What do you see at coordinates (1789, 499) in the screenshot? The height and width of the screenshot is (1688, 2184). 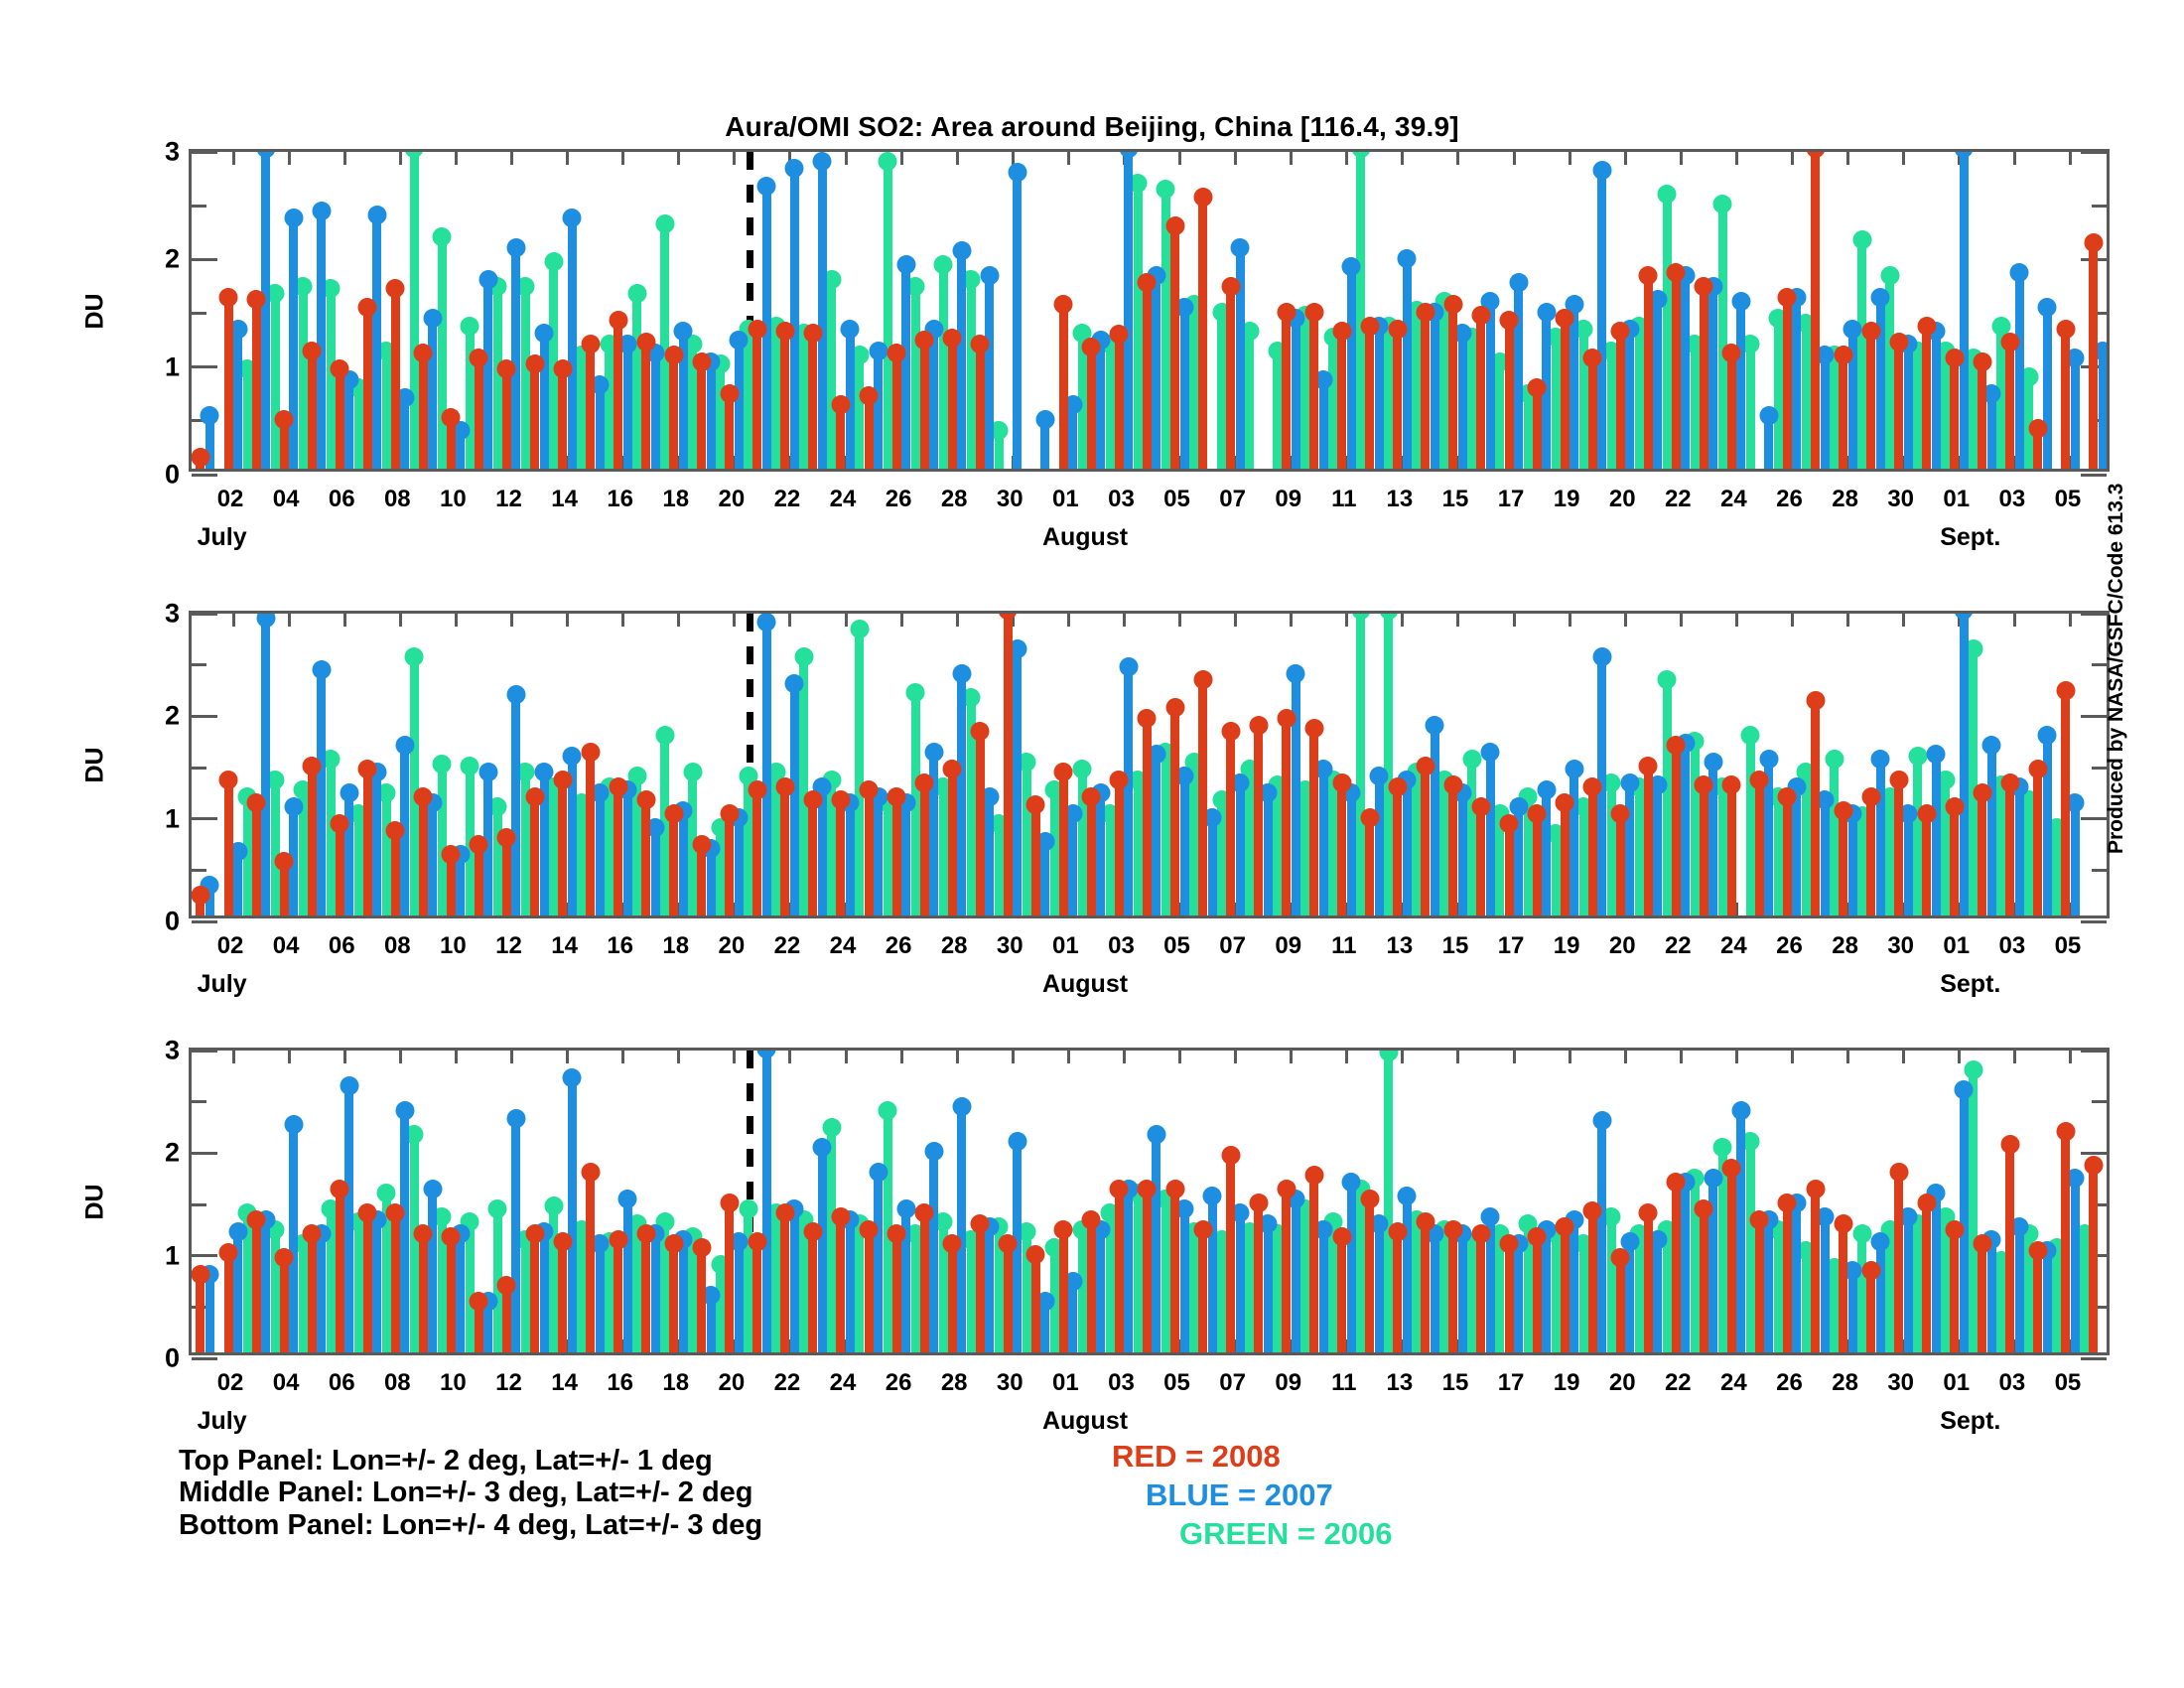 I see `x-axis-tick-label: 26` at bounding box center [1789, 499].